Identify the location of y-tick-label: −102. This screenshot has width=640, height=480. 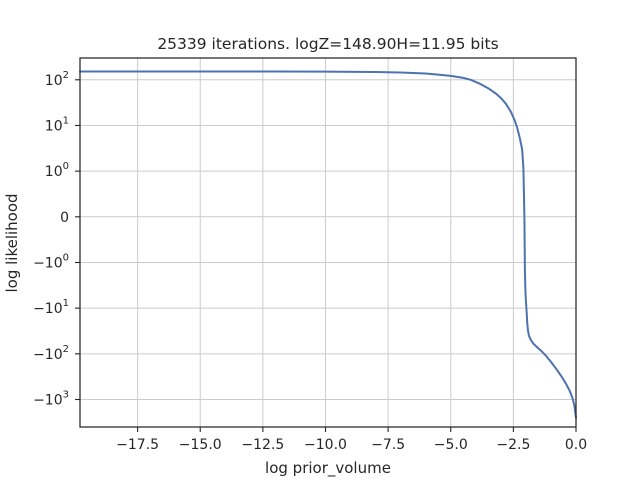
(51, 353).